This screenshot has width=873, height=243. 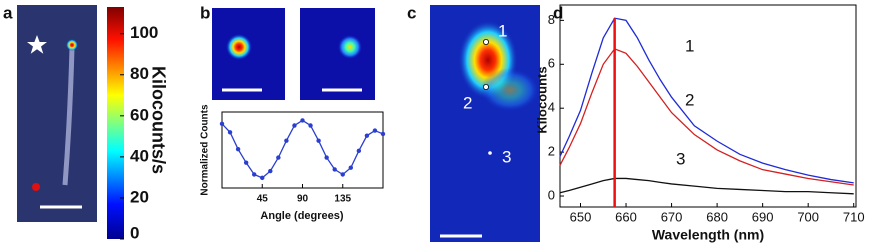 What do you see at coordinates (808, 216) in the screenshot?
I see `x-tick-label: 700` at bounding box center [808, 216].